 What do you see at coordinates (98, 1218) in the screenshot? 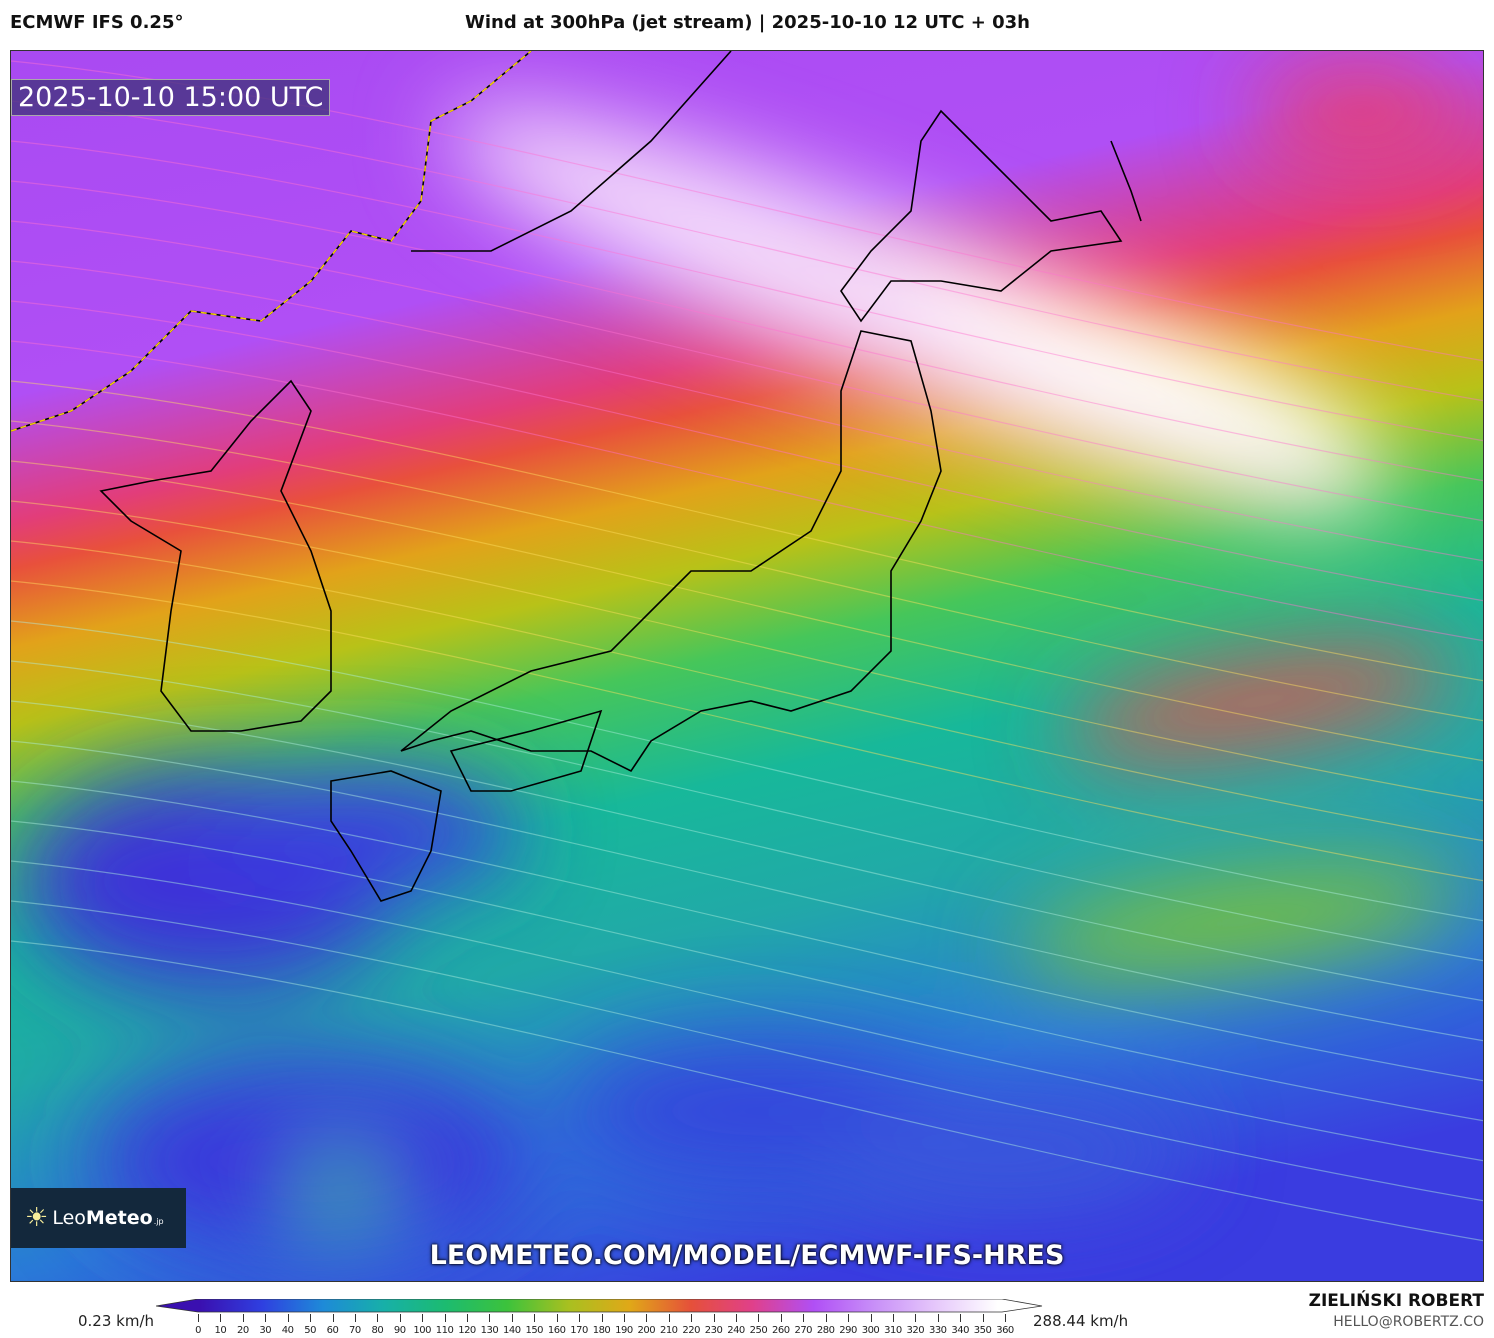
I see `leometeo-logo: ☀ Leo Meteo .jp` at bounding box center [98, 1218].